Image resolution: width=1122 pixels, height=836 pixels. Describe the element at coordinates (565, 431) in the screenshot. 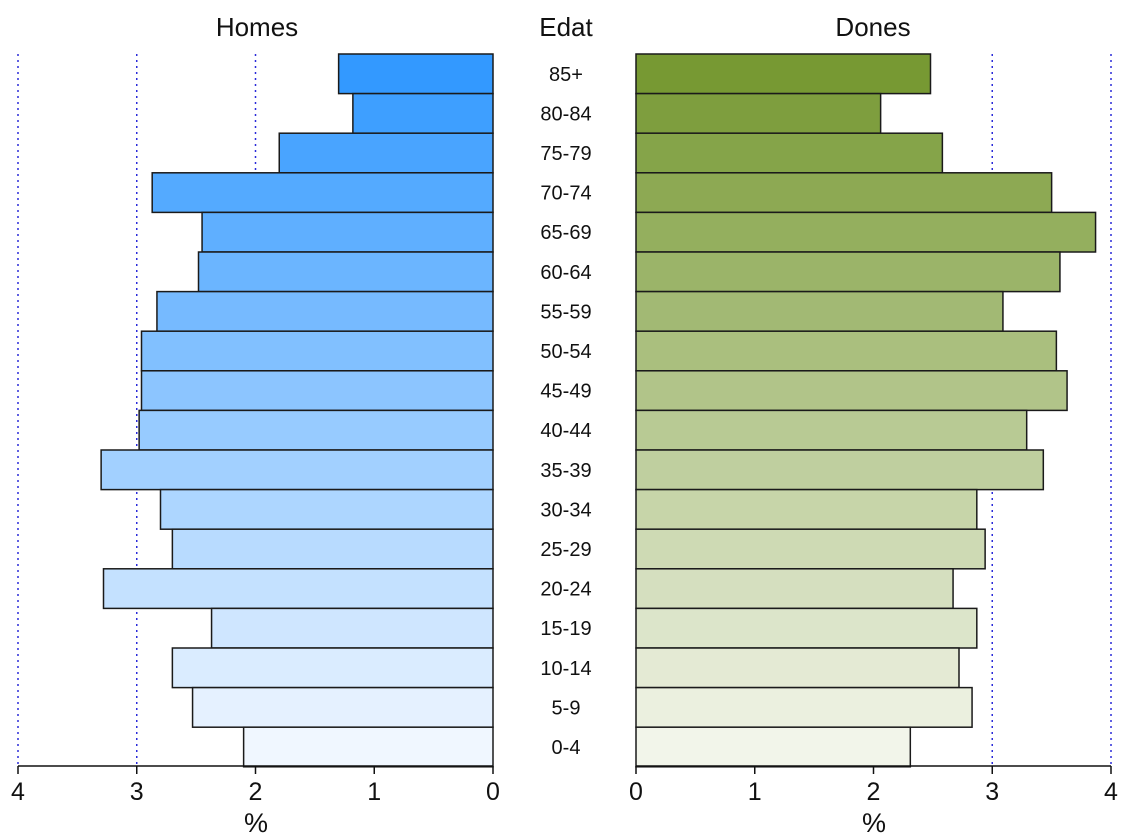

I see `age-label-40-44: 40-44` at that location.